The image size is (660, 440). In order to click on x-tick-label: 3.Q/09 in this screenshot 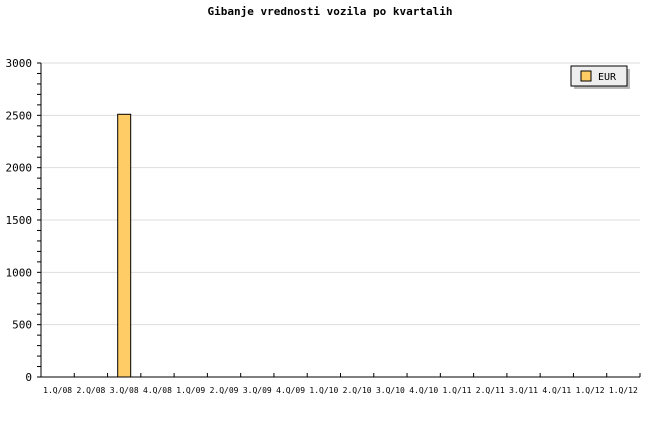, I will do `click(257, 390)`.